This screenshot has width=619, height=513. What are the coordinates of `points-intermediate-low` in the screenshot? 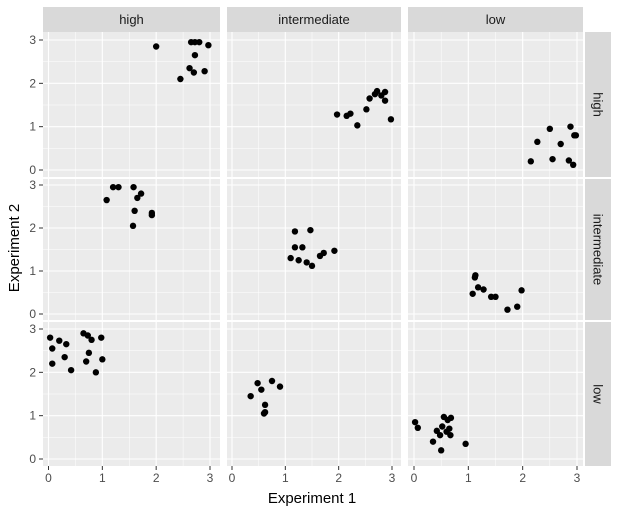 It's located at (265, 397).